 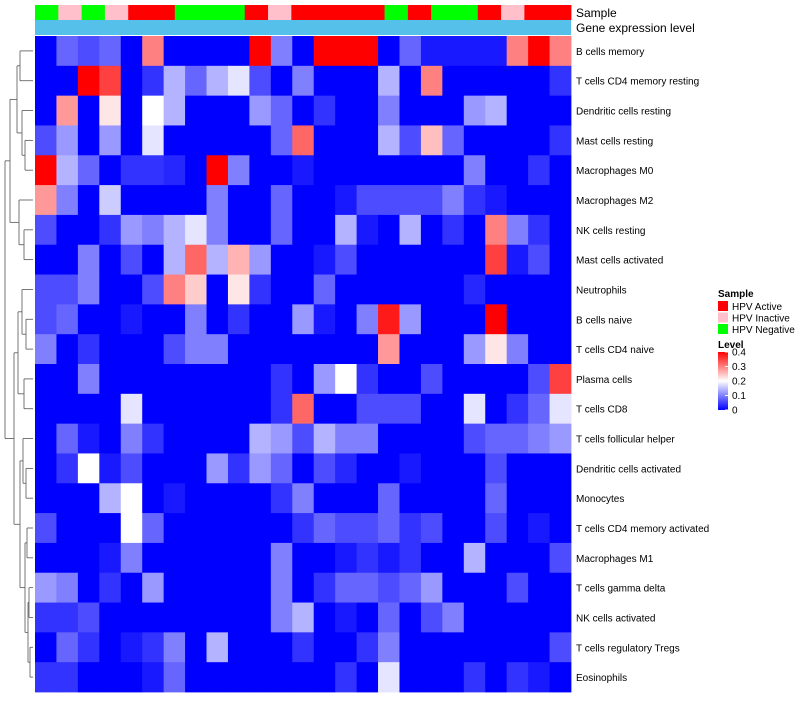 What do you see at coordinates (723, 317) in the screenshot?
I see `legend-swatch` at bounding box center [723, 317].